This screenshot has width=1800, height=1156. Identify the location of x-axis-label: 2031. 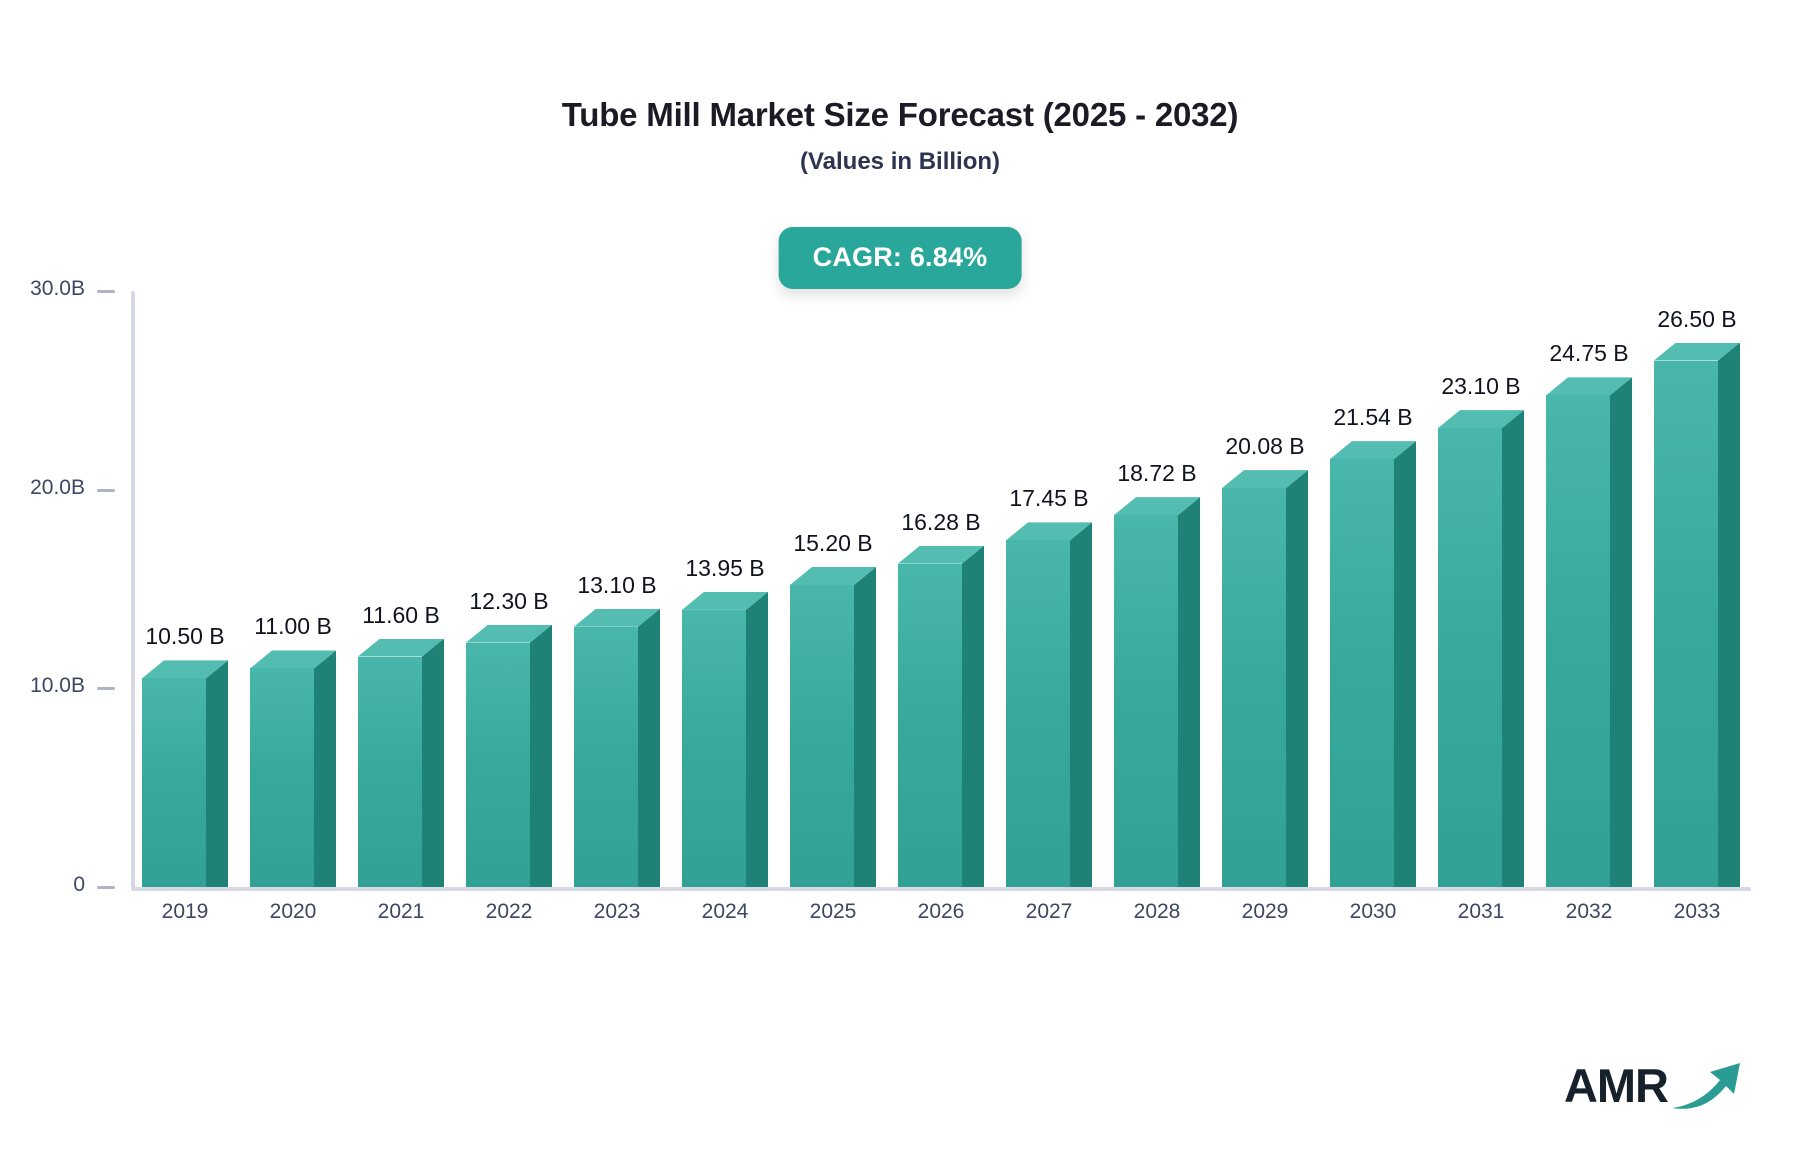
(1481, 911).